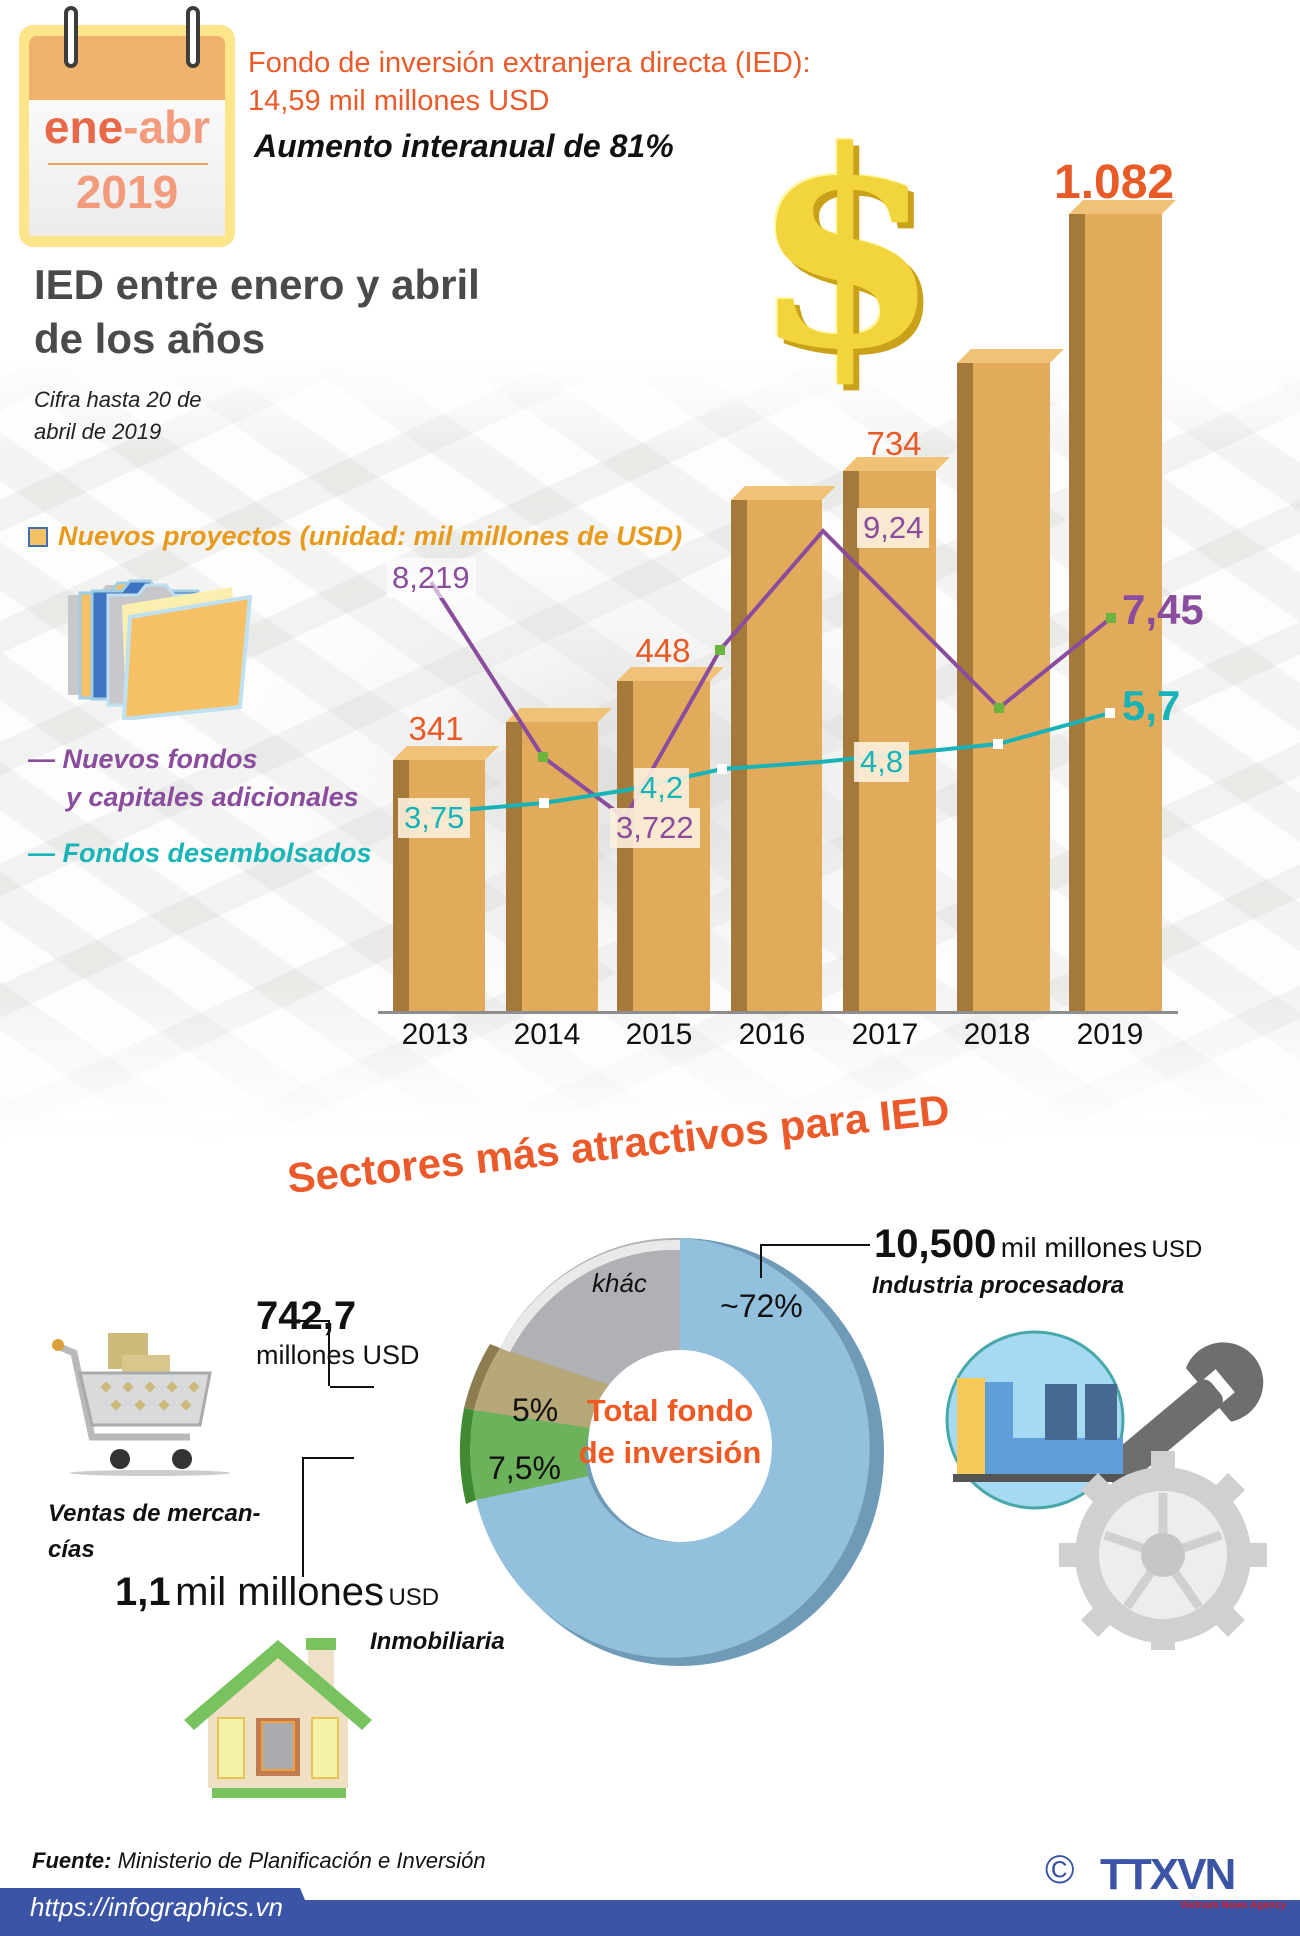 The image size is (1300, 1936). What do you see at coordinates (535, 1410) in the screenshot?
I see `trade-pct: 5%` at bounding box center [535, 1410].